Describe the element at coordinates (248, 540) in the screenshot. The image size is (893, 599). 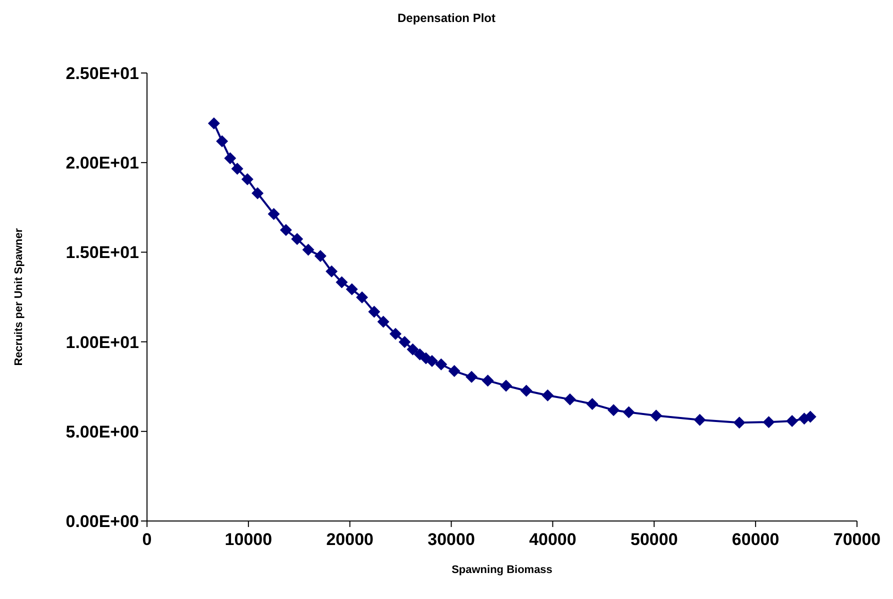
I see `x-tick-label: 10000` at that location.